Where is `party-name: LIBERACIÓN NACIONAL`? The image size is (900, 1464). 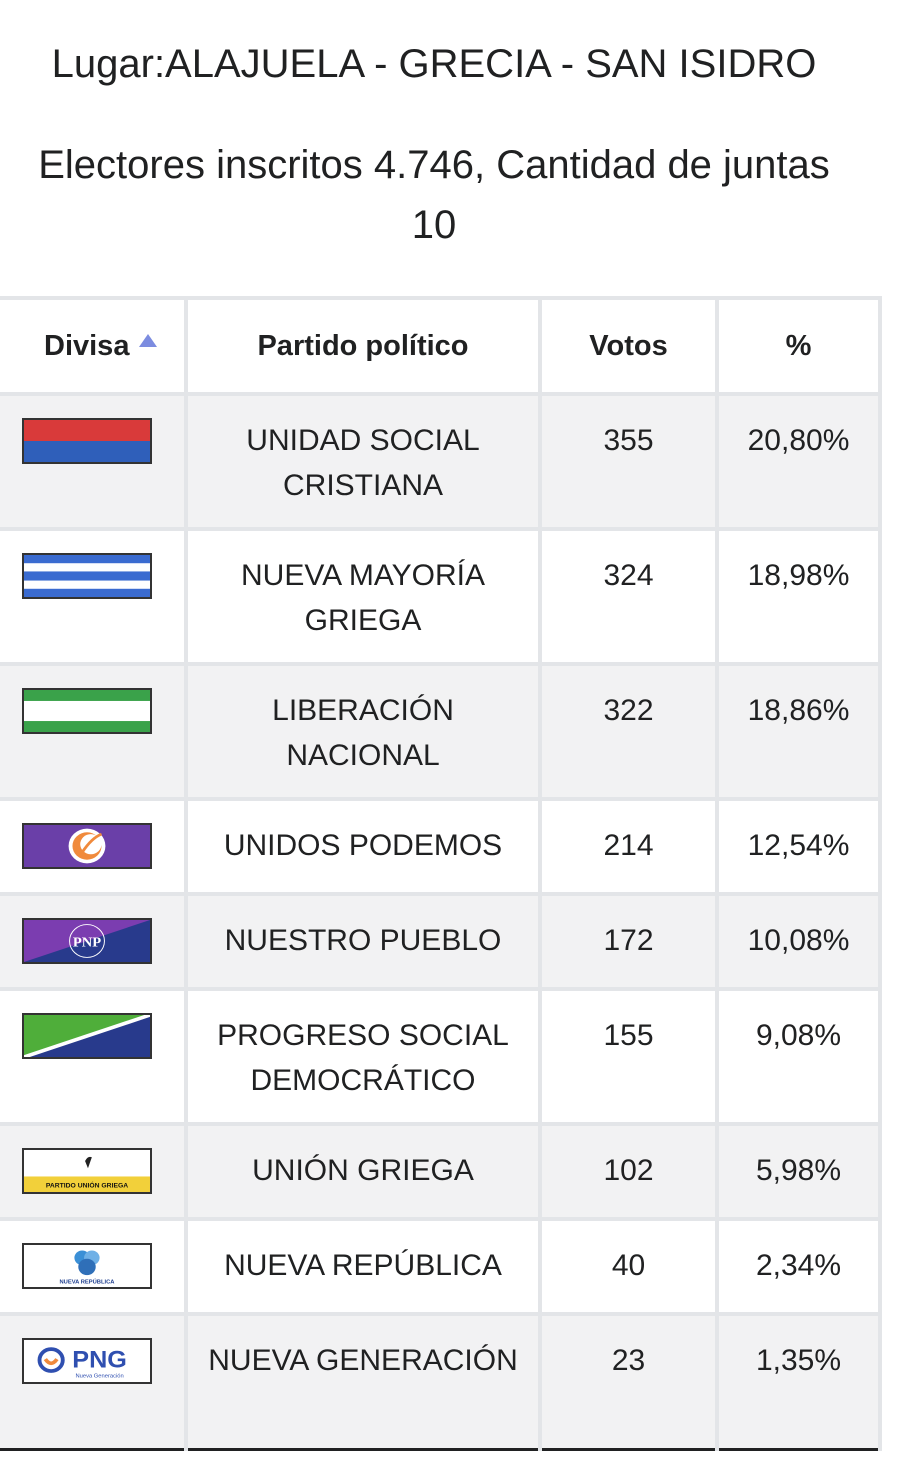 party-name: LIBERACIÓN NACIONAL is located at coordinates (364, 731).